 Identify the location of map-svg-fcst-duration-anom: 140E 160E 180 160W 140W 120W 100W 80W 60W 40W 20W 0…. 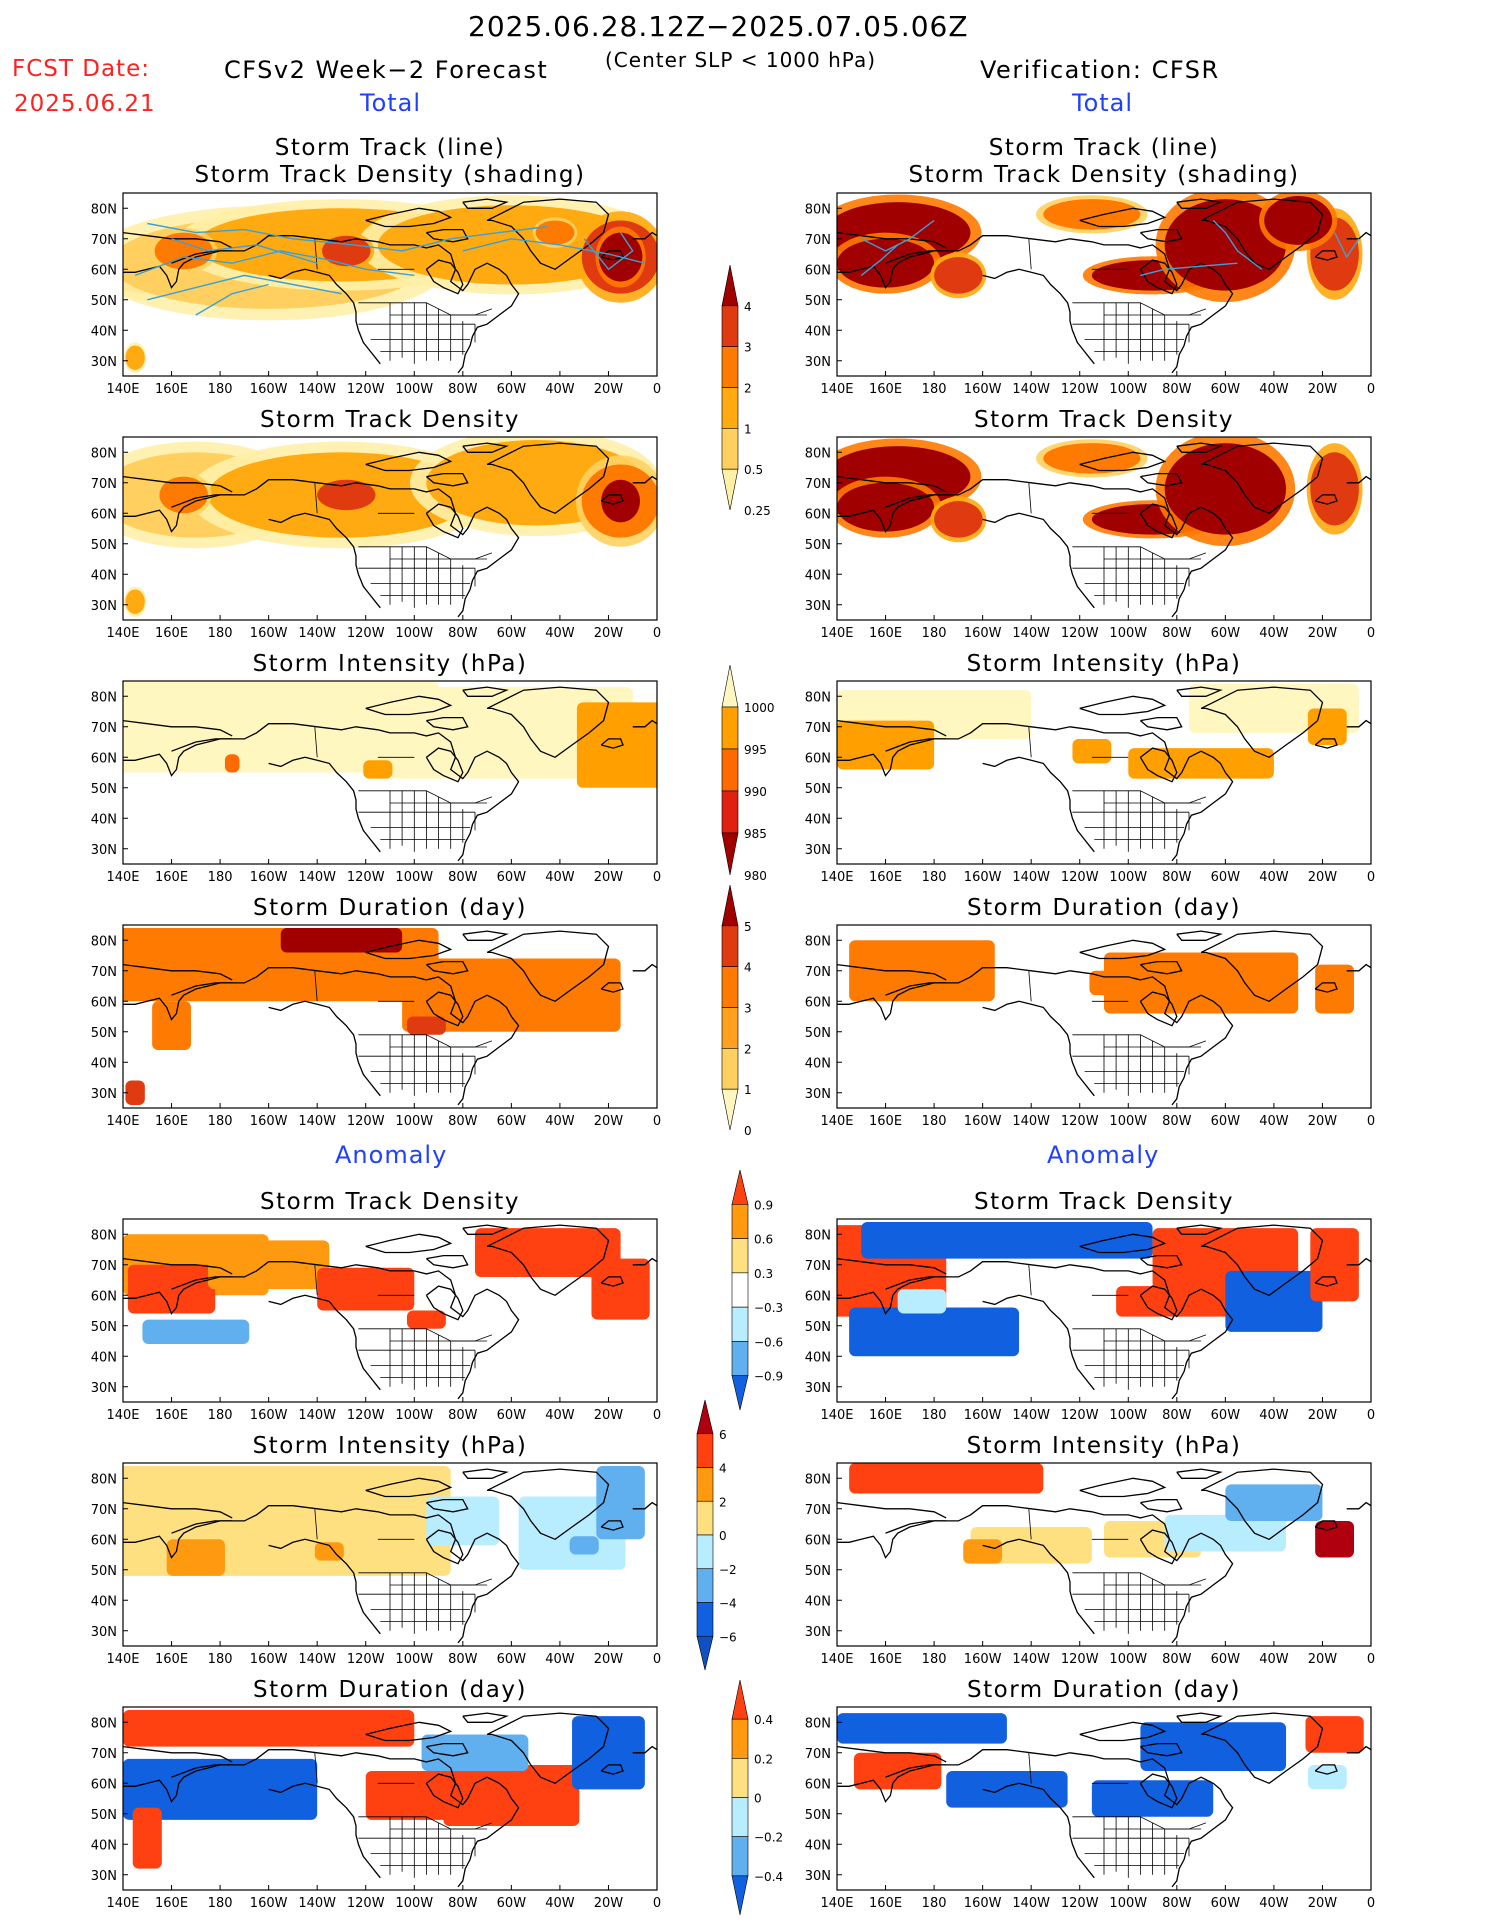
(376, 1808).